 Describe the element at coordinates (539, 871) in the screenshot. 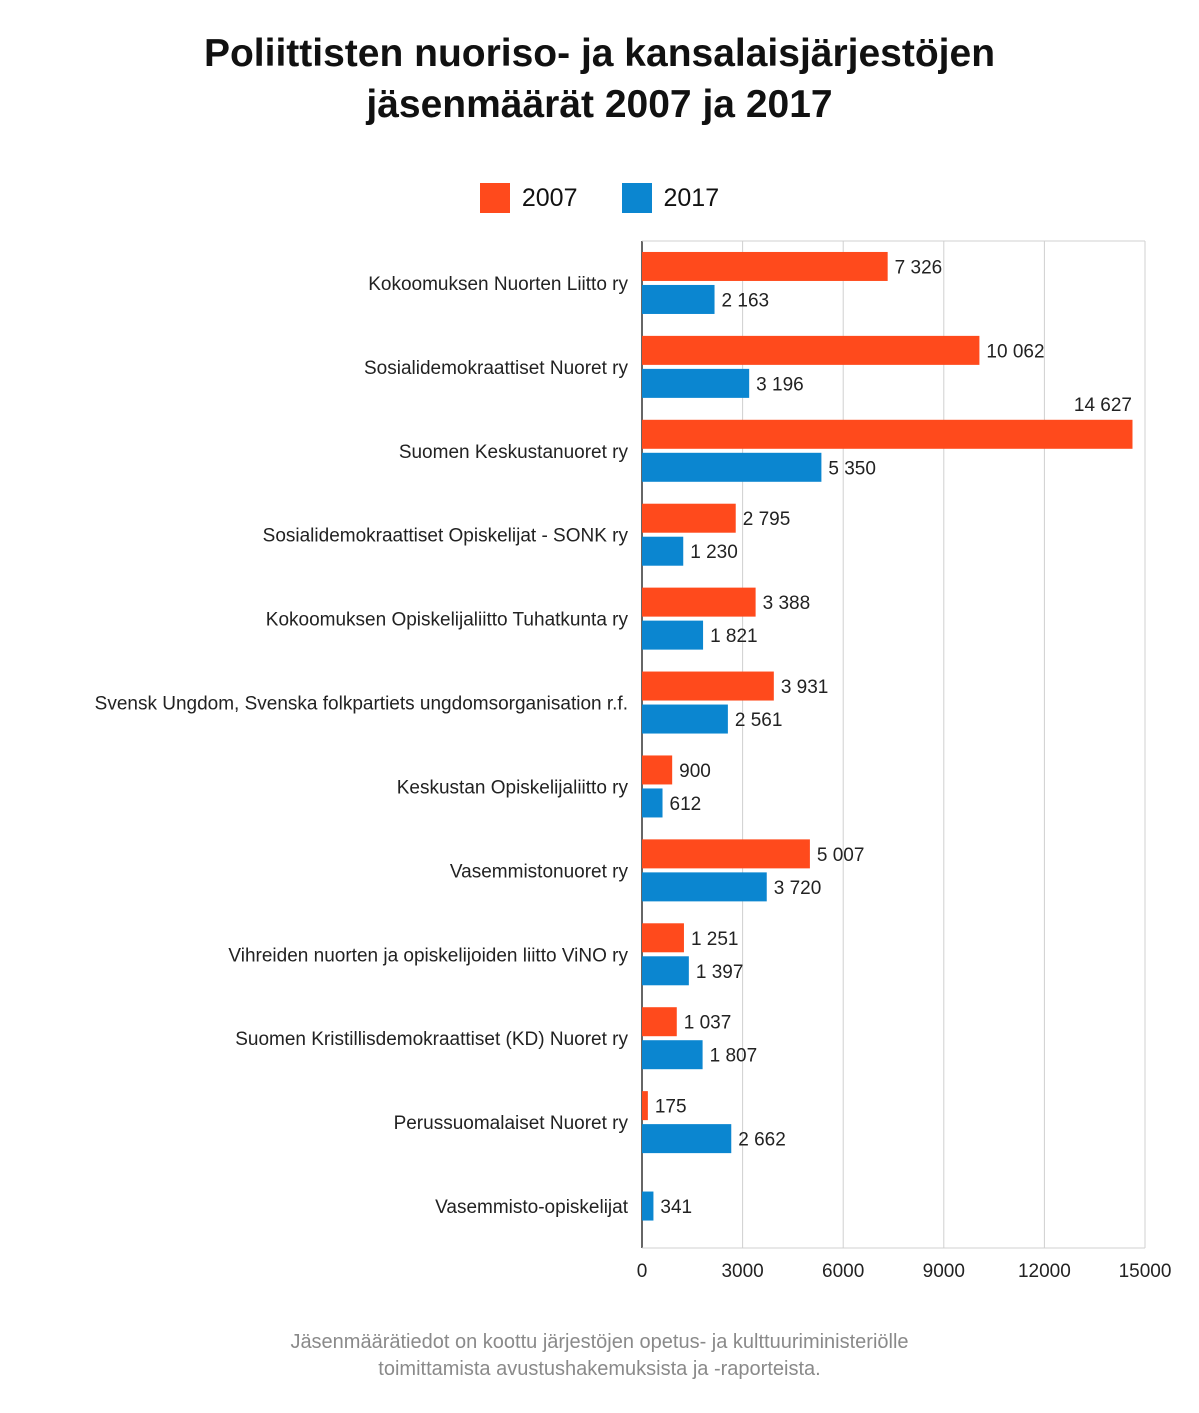

I see `category-label: Vasemmistonuoret ry` at that location.